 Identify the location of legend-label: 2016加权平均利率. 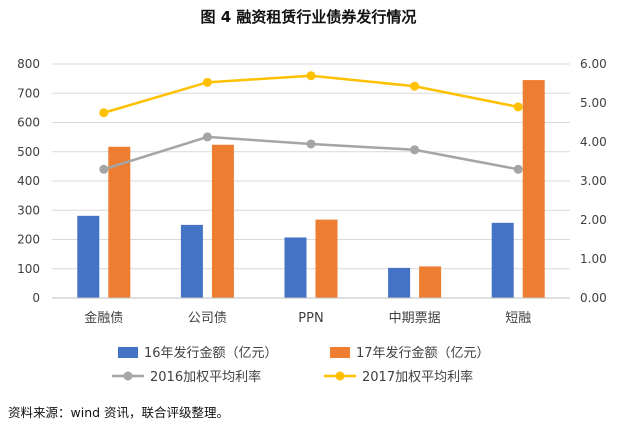
(205, 377).